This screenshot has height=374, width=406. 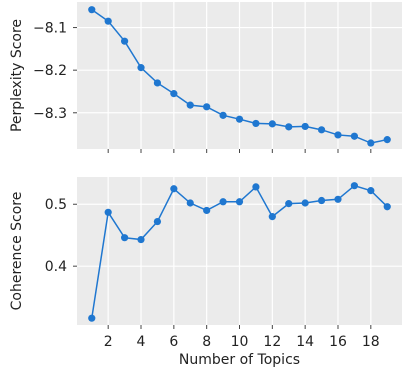 I want to click on x-tick-label: 14, so click(x=305, y=342).